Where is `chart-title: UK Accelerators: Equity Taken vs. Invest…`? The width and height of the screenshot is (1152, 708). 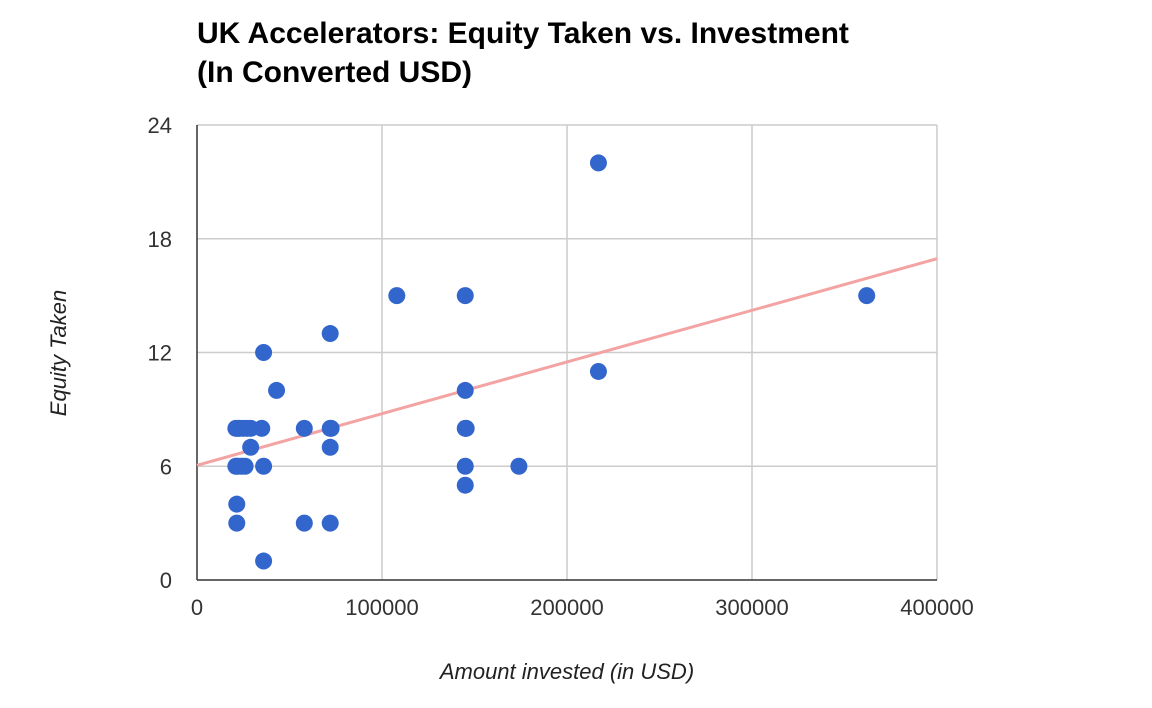
chart-title: UK Accelerators: Equity Taken vs. Invest… is located at coordinates (523, 53).